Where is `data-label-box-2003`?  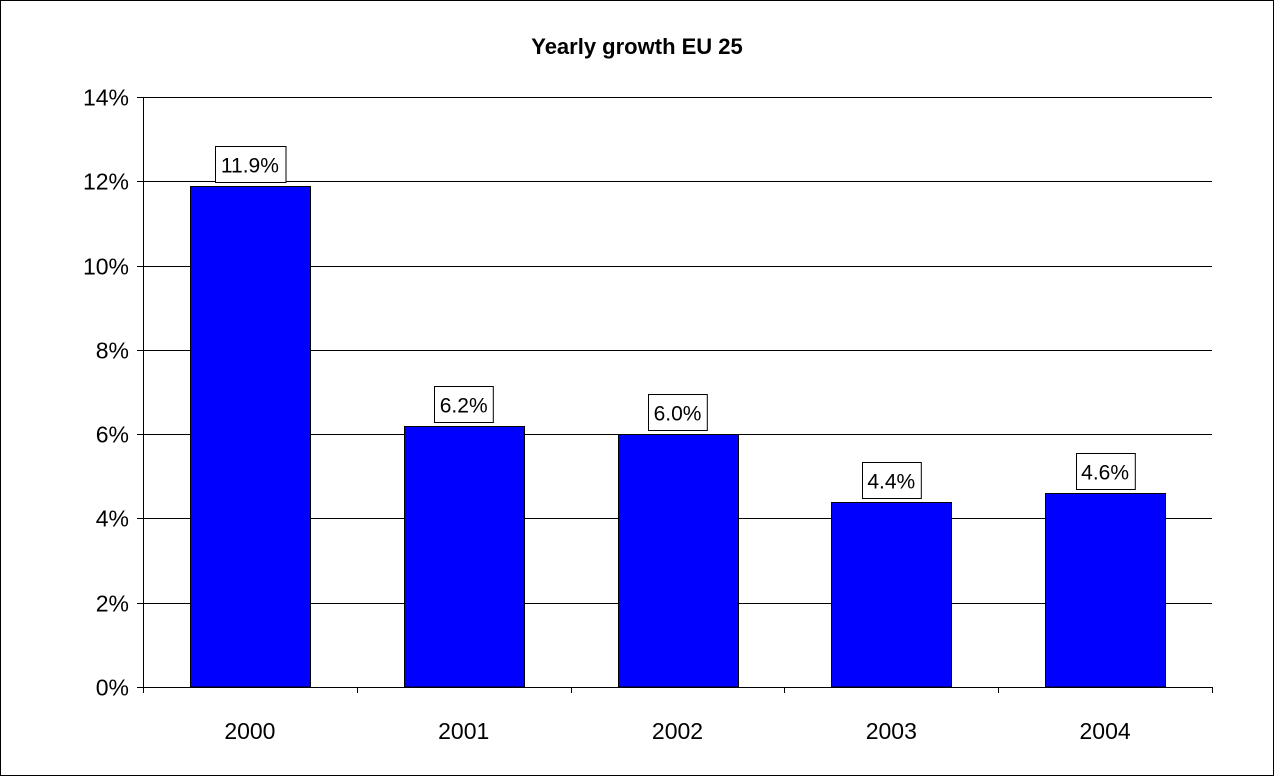 data-label-box-2003 is located at coordinates (892, 480).